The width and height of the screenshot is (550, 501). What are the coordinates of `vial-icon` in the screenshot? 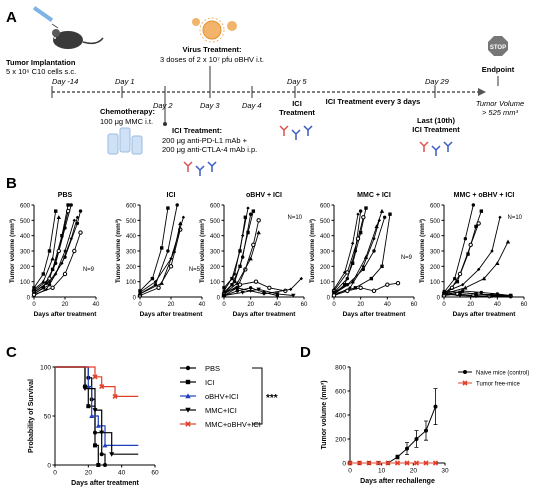 It's located at (125, 141).